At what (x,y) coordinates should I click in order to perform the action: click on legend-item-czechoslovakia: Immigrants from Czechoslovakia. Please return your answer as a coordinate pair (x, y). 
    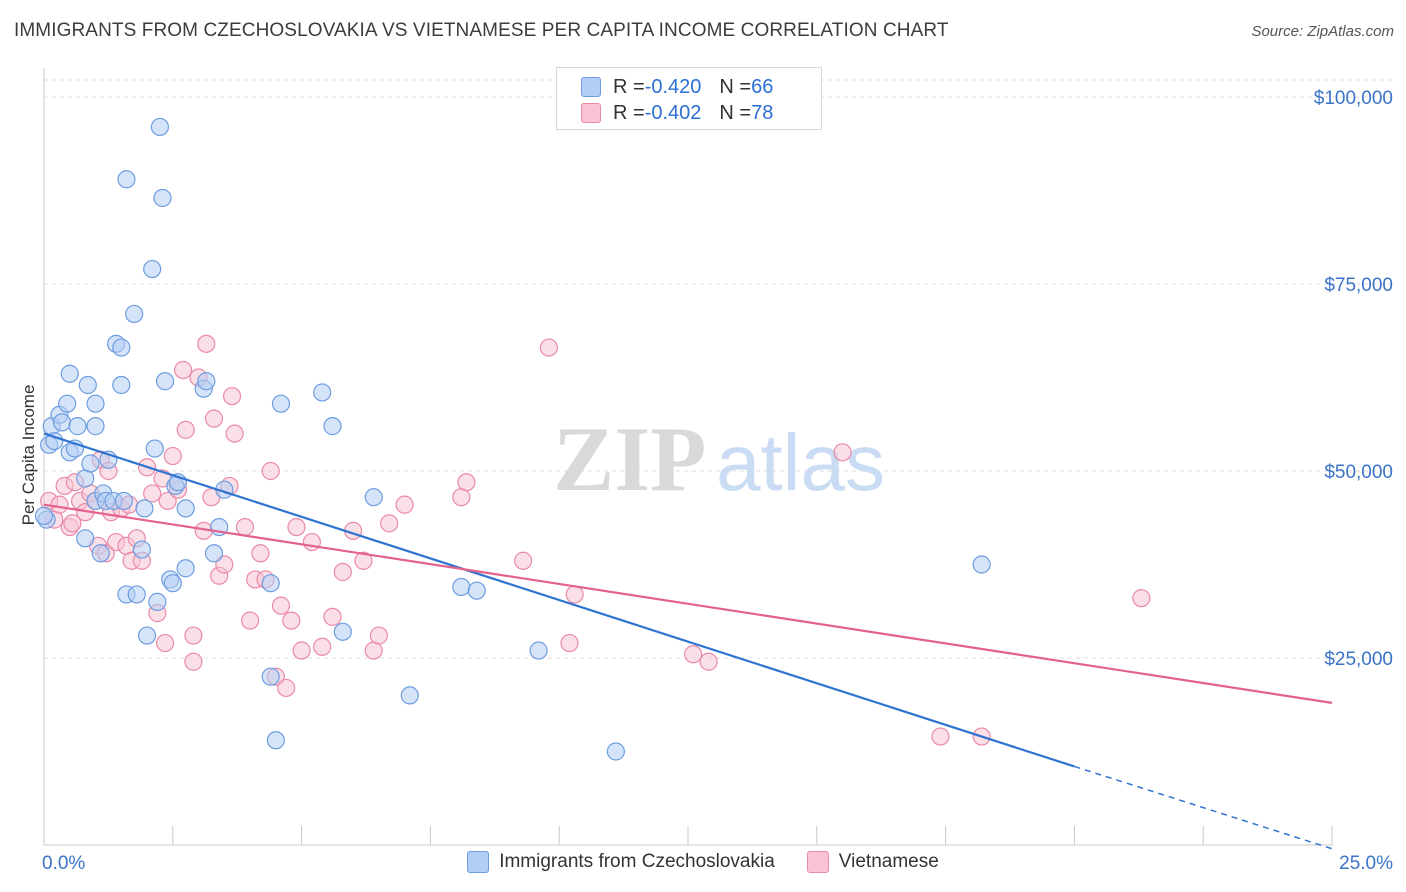
    Looking at the image, I should click on (621, 862).